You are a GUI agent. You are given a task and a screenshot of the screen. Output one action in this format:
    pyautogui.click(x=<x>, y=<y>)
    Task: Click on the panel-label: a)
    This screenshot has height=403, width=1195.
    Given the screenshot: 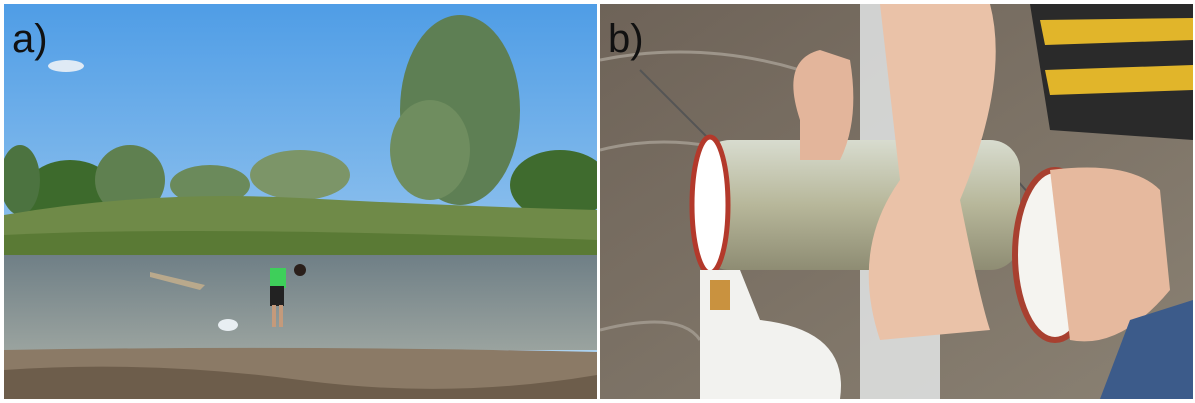 What is the action you would take?
    pyautogui.click(x=30, y=39)
    